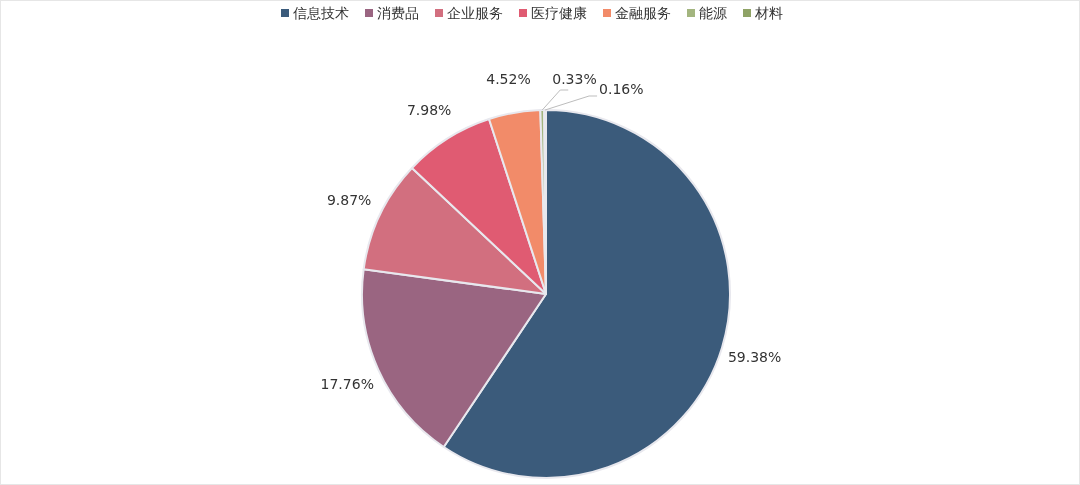 This screenshot has height=485, width=1080. Describe the element at coordinates (768, 13) in the screenshot. I see `legend-label: 材料` at that location.